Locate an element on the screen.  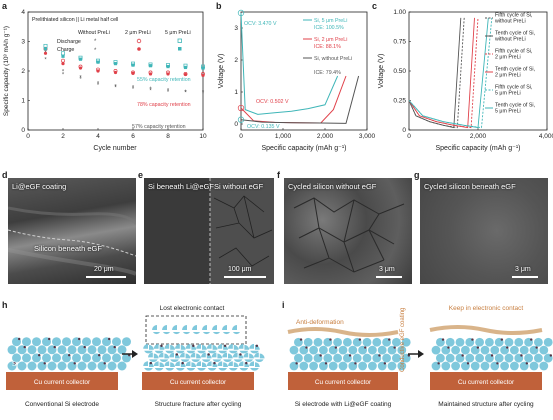
panel-a-ticks: 0 2 4 6 8 10 0 1 2 3 4 is located at coordinates (114, 74).